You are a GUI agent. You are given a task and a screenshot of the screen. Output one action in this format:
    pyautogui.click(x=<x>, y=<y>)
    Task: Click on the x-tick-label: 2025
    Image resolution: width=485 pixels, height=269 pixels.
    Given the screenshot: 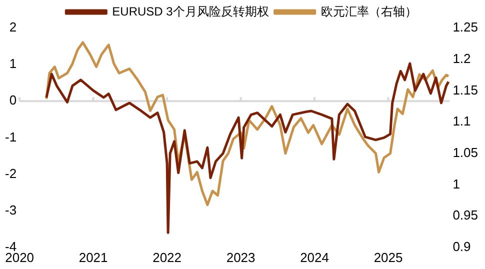 What is the action you would take?
    pyautogui.click(x=388, y=257)
    